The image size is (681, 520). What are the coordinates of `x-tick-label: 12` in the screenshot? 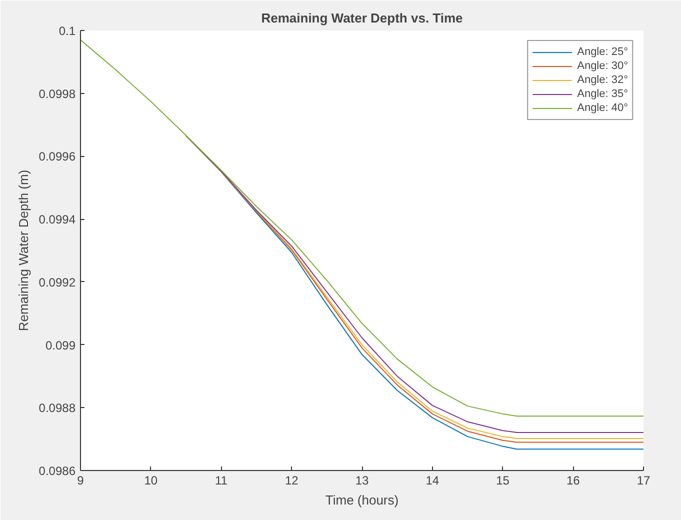 It's located at (291, 481).